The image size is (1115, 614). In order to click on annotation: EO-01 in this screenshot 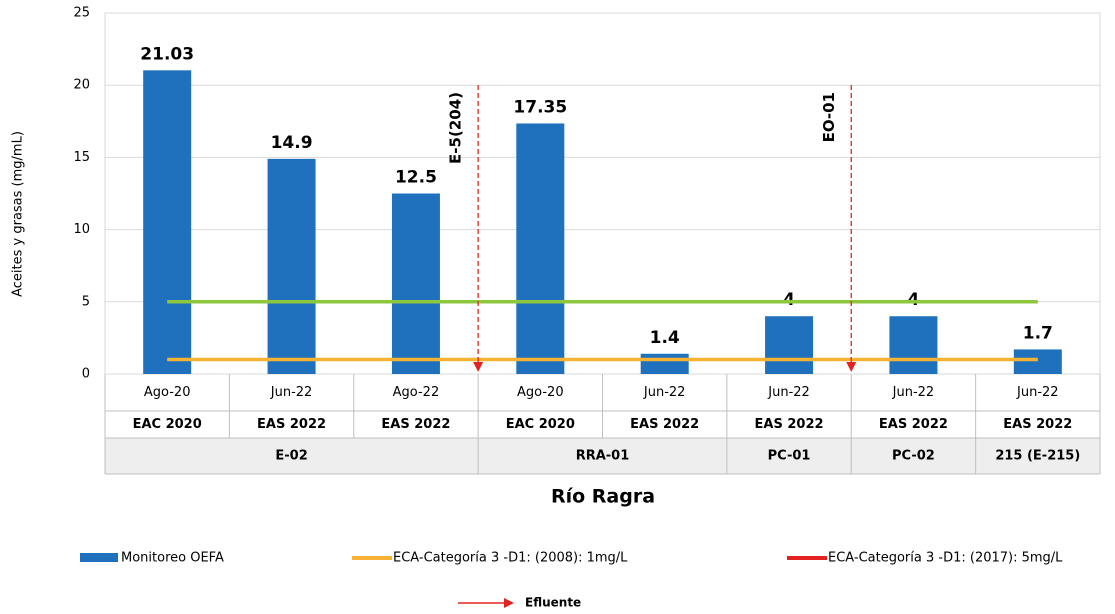, I will do `click(829, 117)`.